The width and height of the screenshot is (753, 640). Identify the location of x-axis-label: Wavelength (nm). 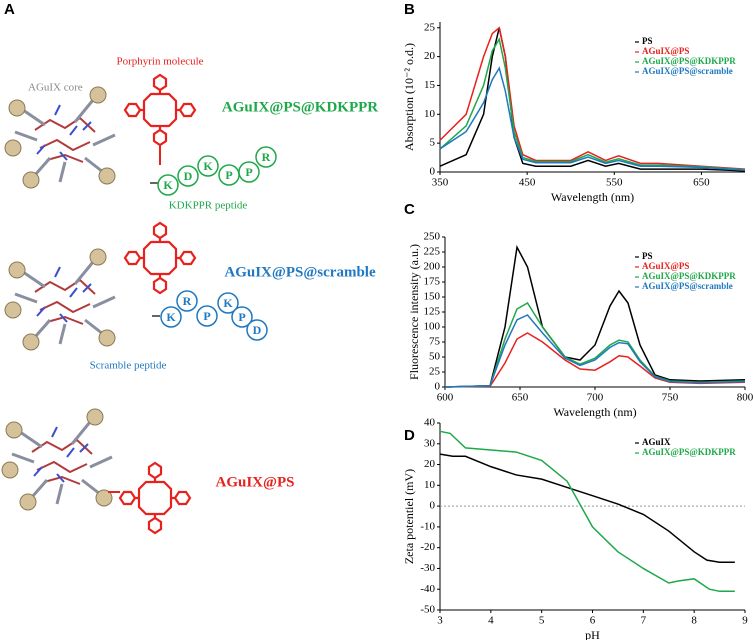
(592, 197).